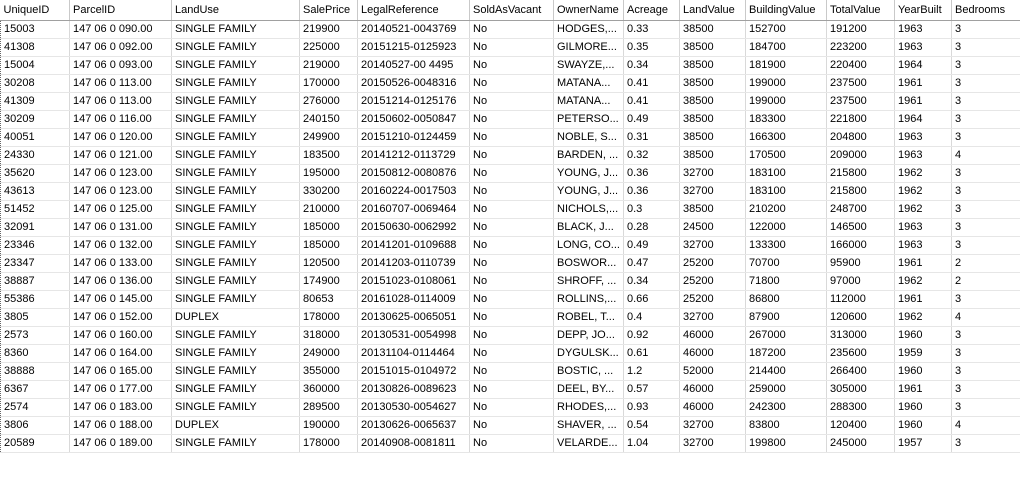 The image size is (1020, 479). Describe the element at coordinates (786, 263) in the screenshot. I see `cell-buildingvalue: 70700` at that location.